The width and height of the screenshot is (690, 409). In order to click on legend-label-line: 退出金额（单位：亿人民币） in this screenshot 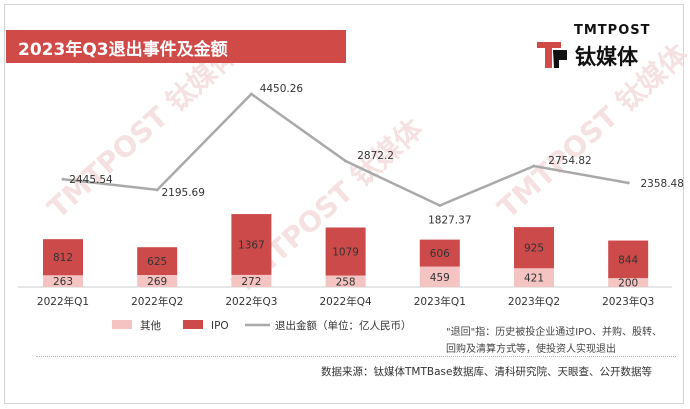, I will do `click(343, 325)`.